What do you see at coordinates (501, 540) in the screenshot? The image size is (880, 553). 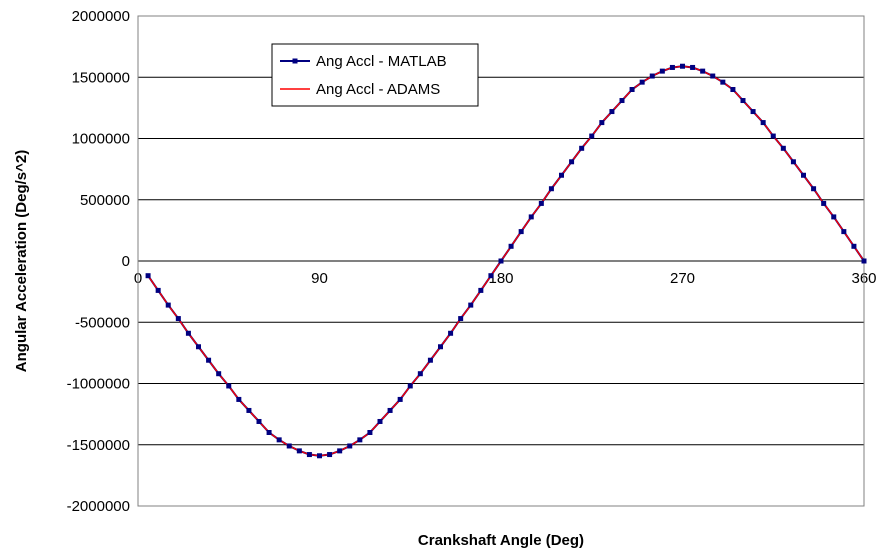 I see `x-axis-title: Crankshaft Angle (Deg)` at bounding box center [501, 540].